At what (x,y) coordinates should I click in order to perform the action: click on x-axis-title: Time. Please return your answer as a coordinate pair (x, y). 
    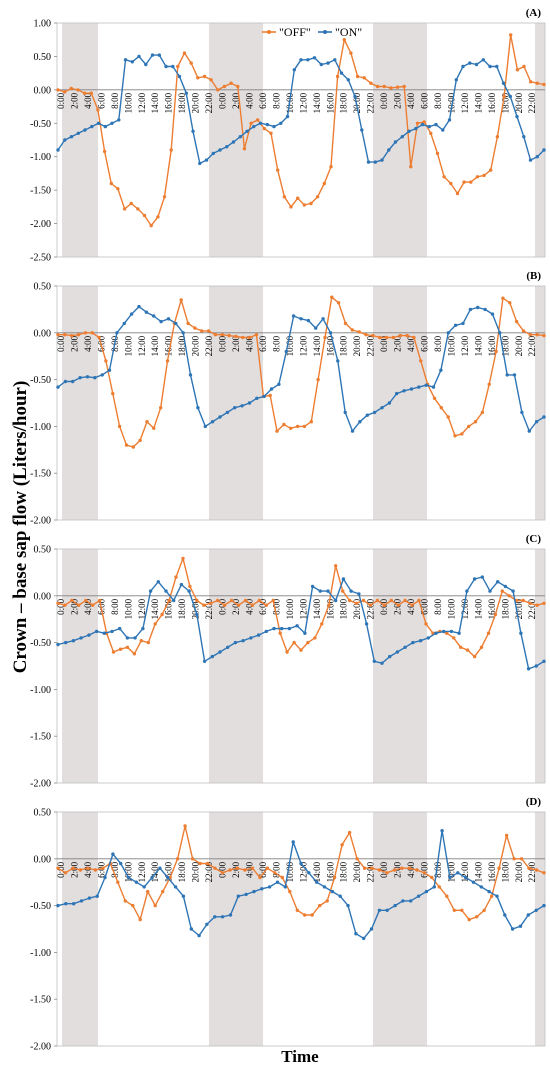
    Looking at the image, I should click on (300, 1056).